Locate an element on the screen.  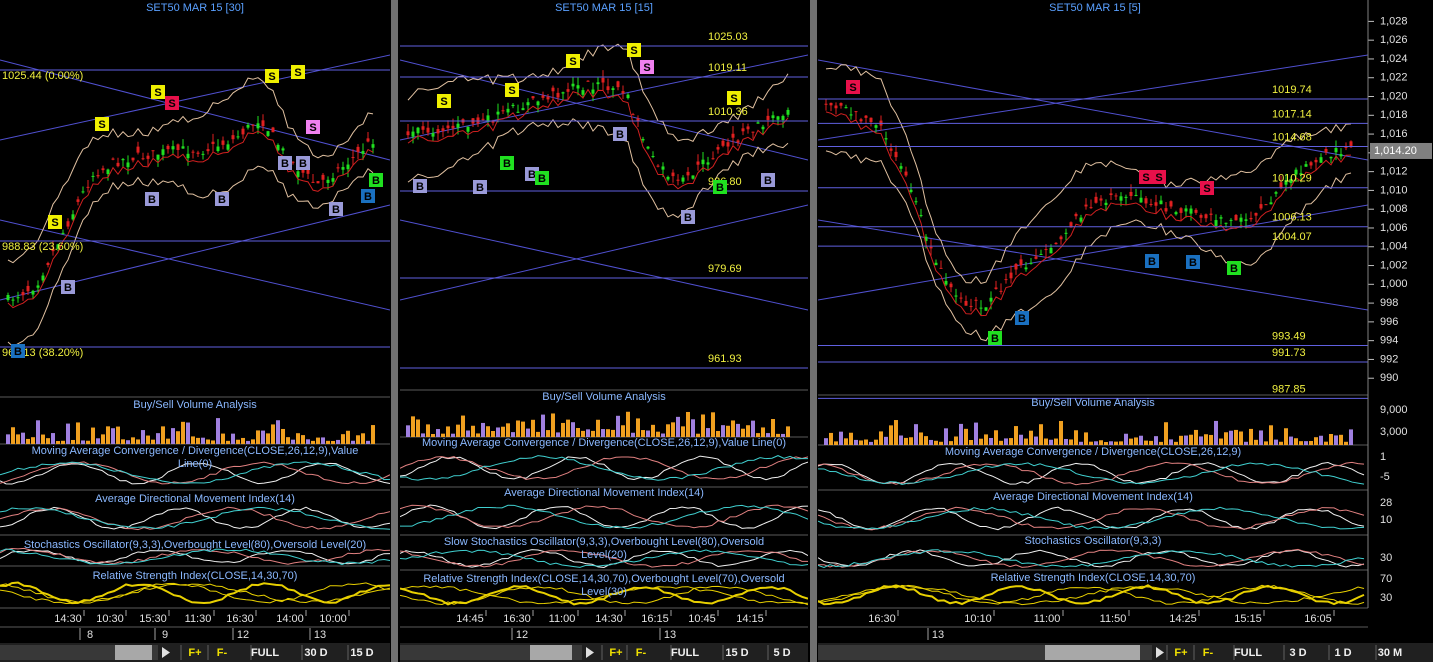
indicator-line is located at coordinates (1091, 558).